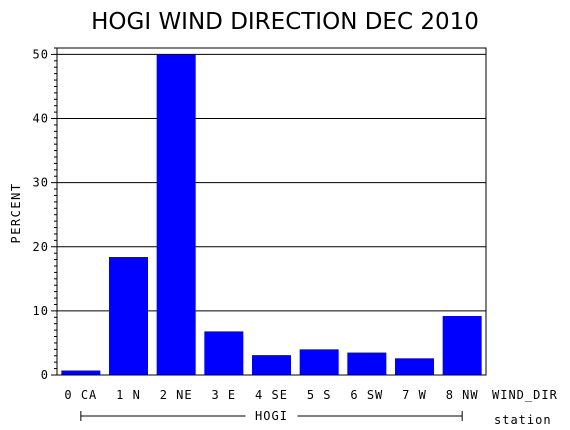 Image resolution: width=570 pixels, height=430 pixels. Describe the element at coordinates (285, 22) in the screenshot. I see `chart-title: HOGI WIND DIRECTION DEC 2010` at that location.